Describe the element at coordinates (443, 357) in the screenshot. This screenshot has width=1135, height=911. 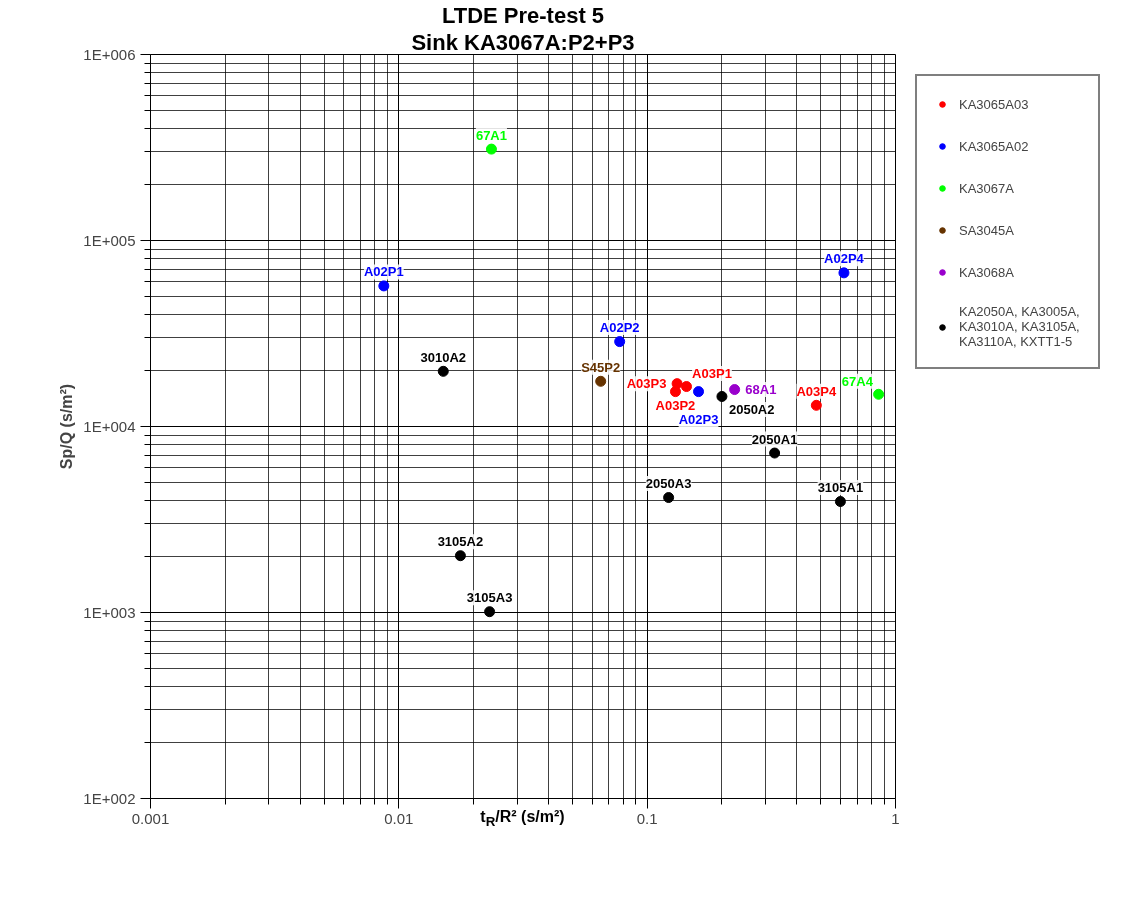
I see `annotation: 3010A2` at that location.